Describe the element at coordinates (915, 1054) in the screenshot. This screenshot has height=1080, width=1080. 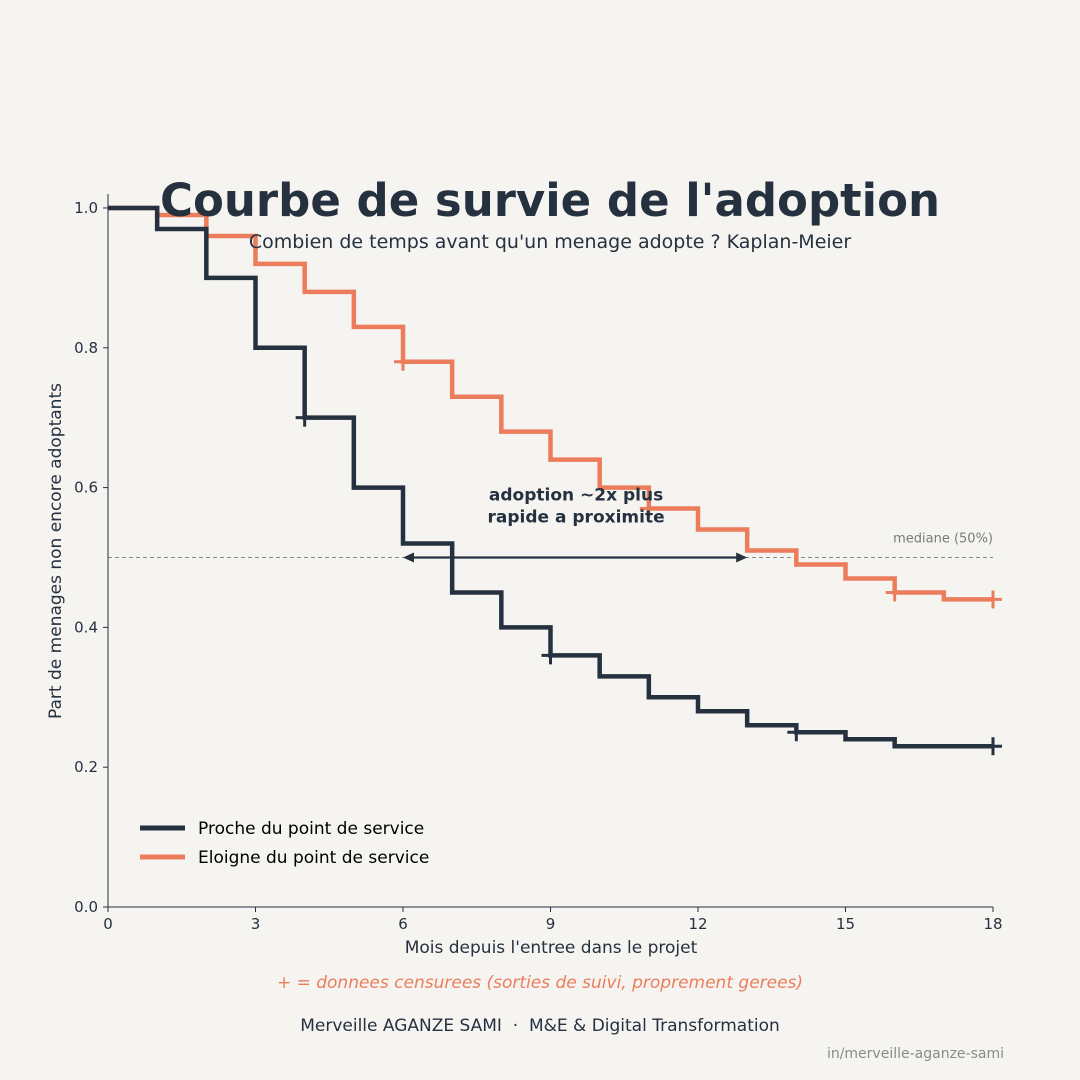
I see `linkedin-handle: in/merveille-aganze-sami` at that location.